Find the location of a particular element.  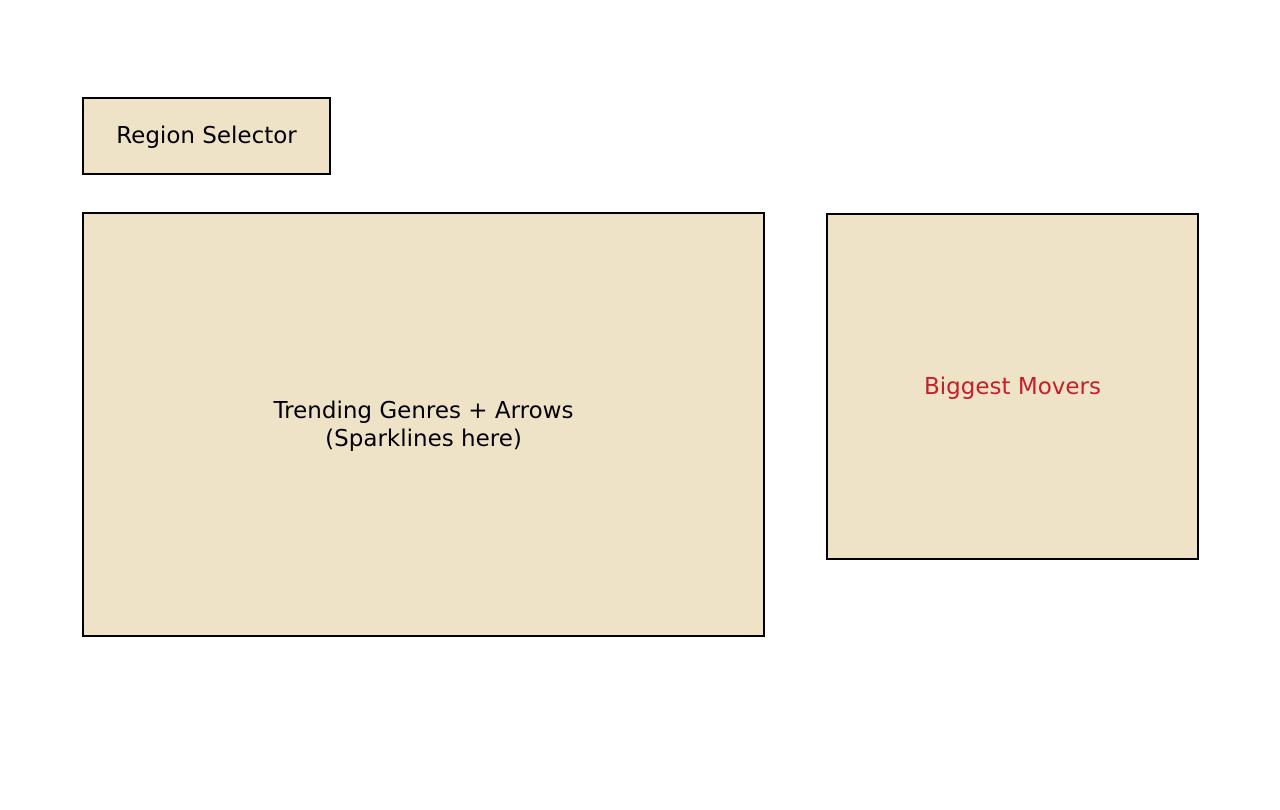

biggest-movers-box: Biggest Movers is located at coordinates (1012, 386).